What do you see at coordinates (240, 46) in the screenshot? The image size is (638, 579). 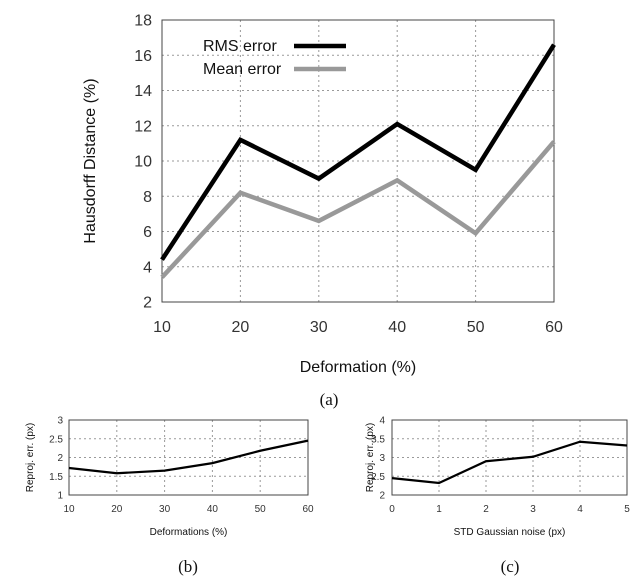 I see `legend-label: RMS error` at bounding box center [240, 46].